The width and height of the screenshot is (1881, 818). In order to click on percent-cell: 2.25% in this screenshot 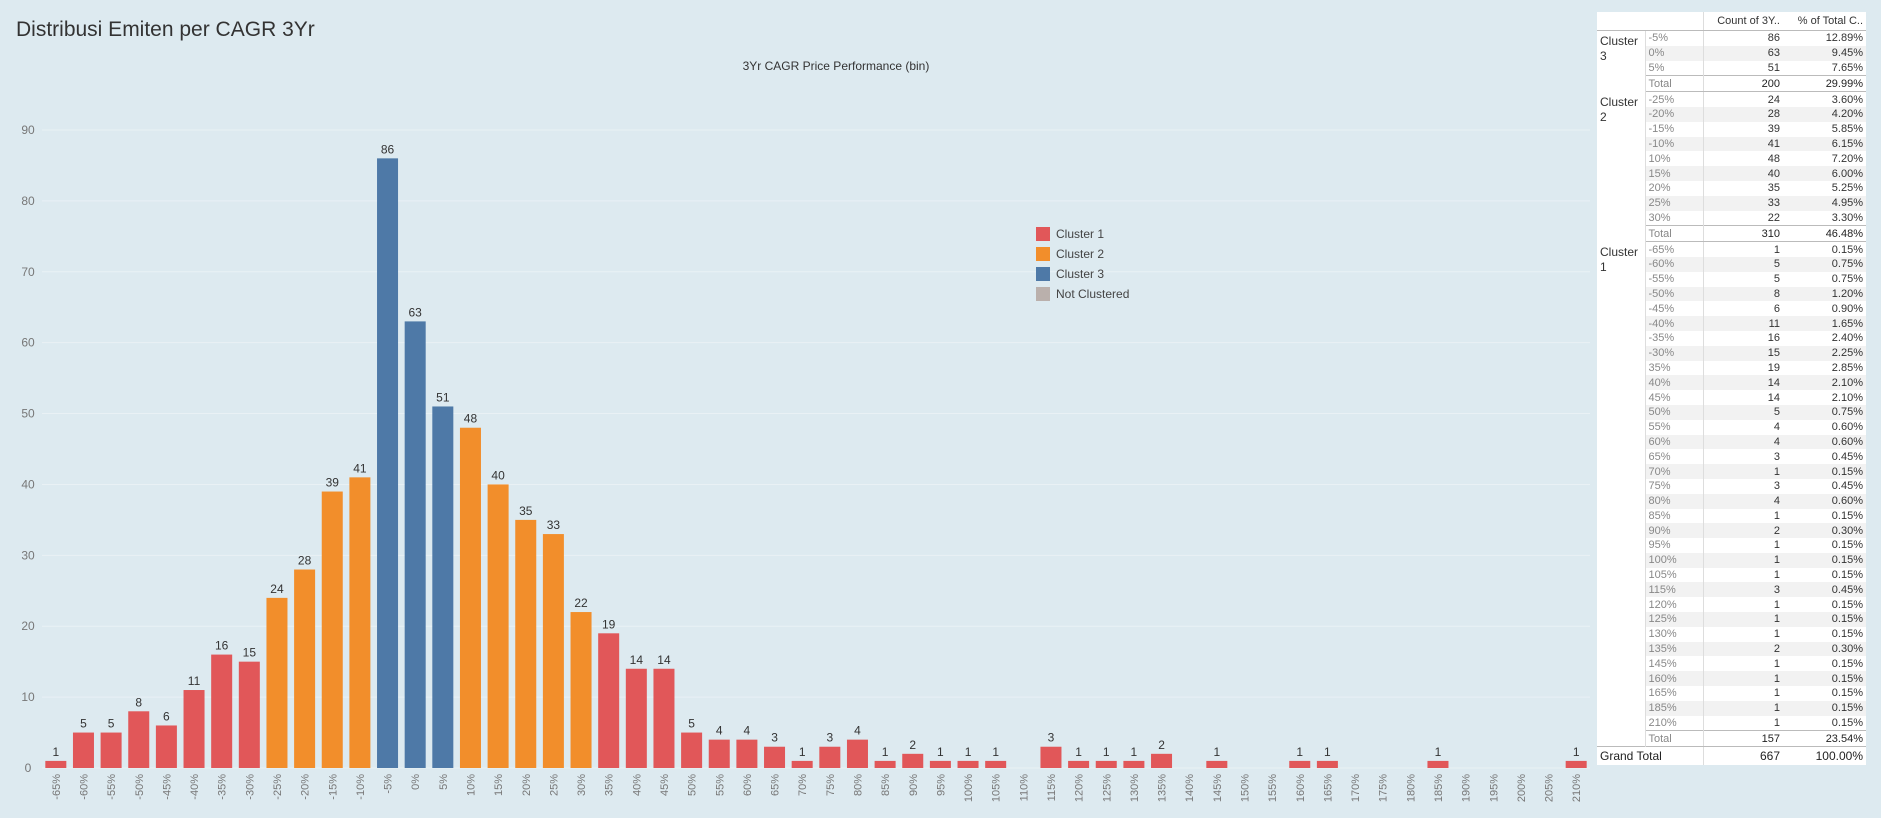, I will do `click(1824, 353)`.